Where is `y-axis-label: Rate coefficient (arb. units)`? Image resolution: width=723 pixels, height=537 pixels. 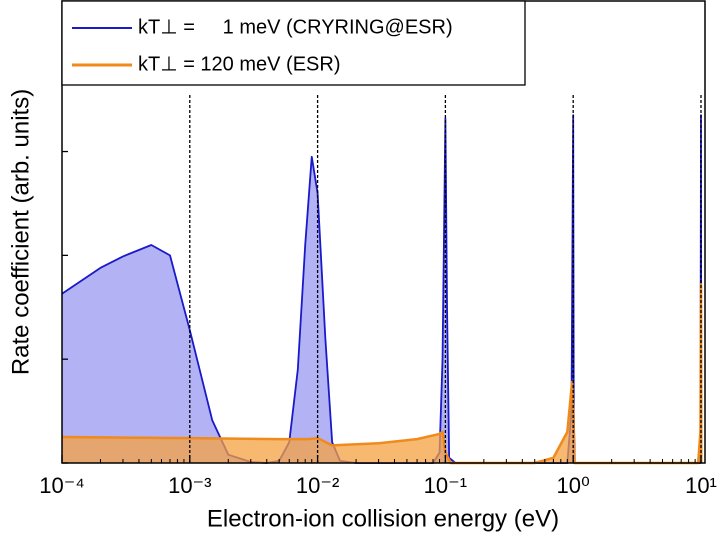 y-axis-label: Rate coefficient (arb. units) is located at coordinates (20, 232).